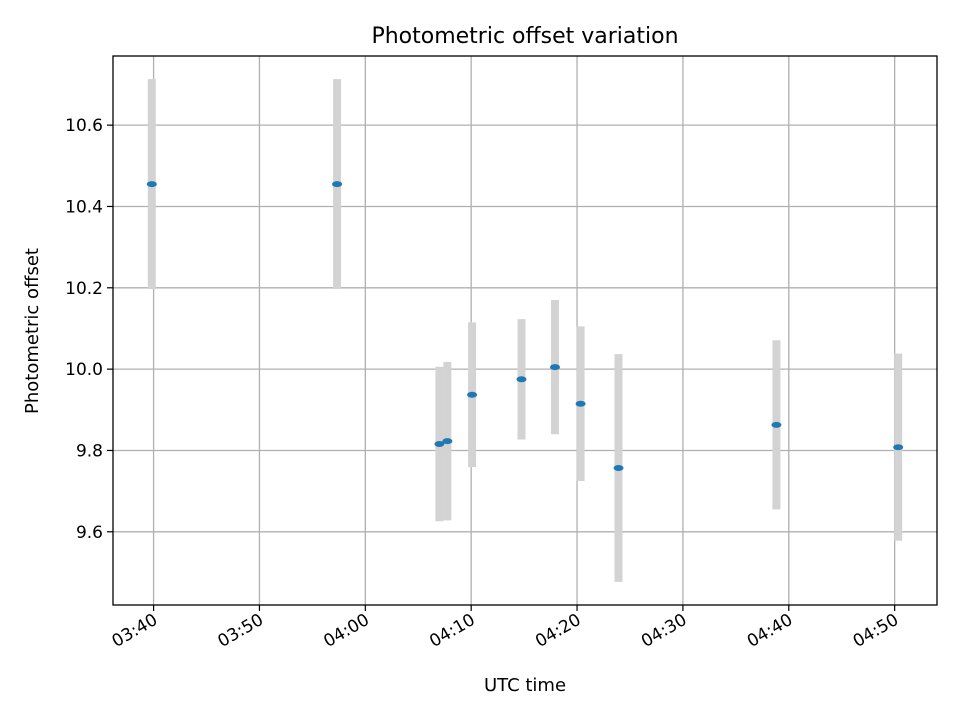 This screenshot has height=720, width=960. I want to click on y-tick-label: 10.6, so click(84, 126).